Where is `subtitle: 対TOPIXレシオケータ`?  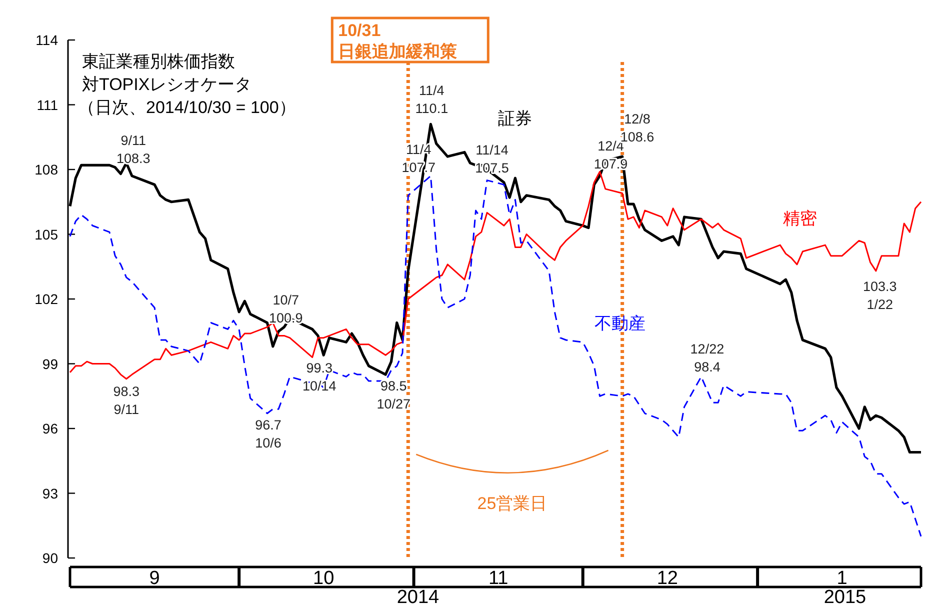
subtitle: 対TOPIXレシオケータ is located at coordinates (167, 84).